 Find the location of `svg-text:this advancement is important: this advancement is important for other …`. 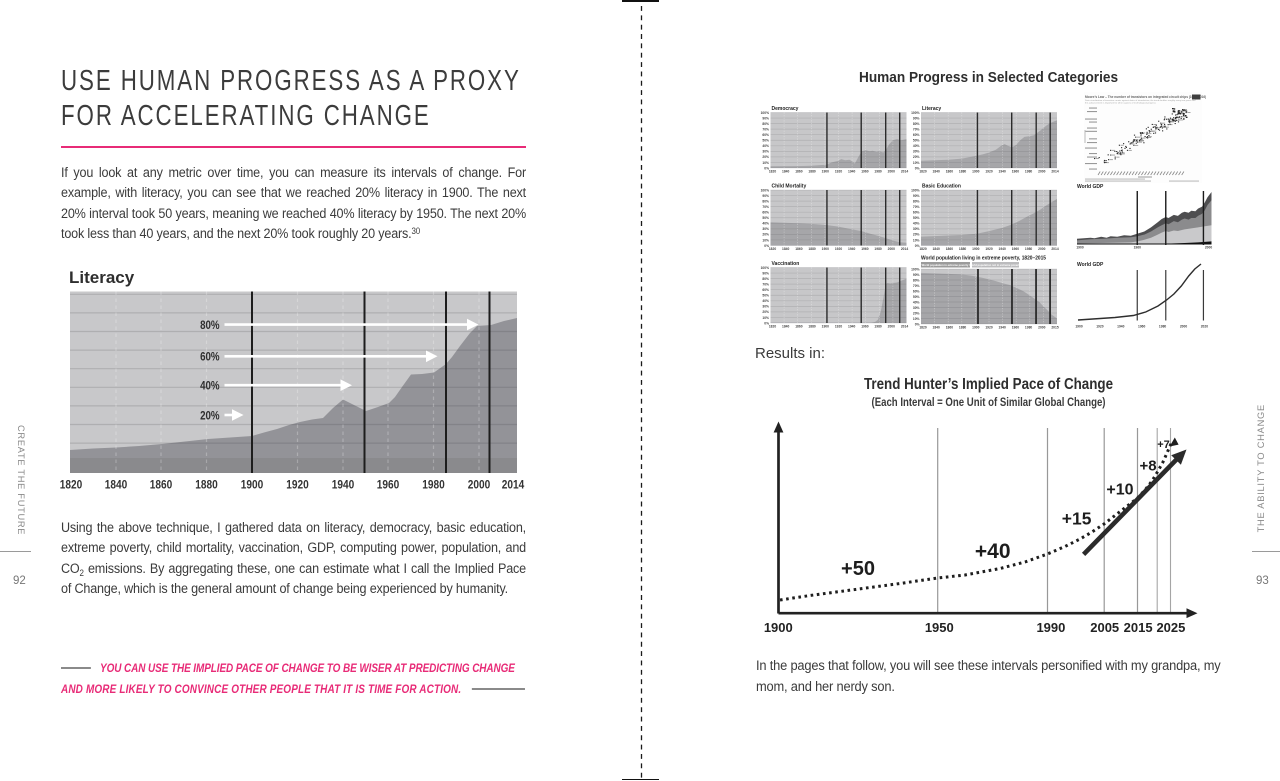

svg-text:this advancement is important: this advancement is important for other … is located at coordinates (1121, 103).